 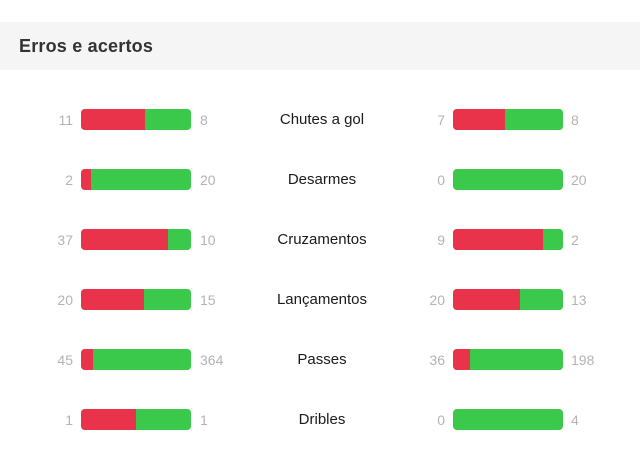 I want to click on stat-label: Passes, so click(x=322, y=359).